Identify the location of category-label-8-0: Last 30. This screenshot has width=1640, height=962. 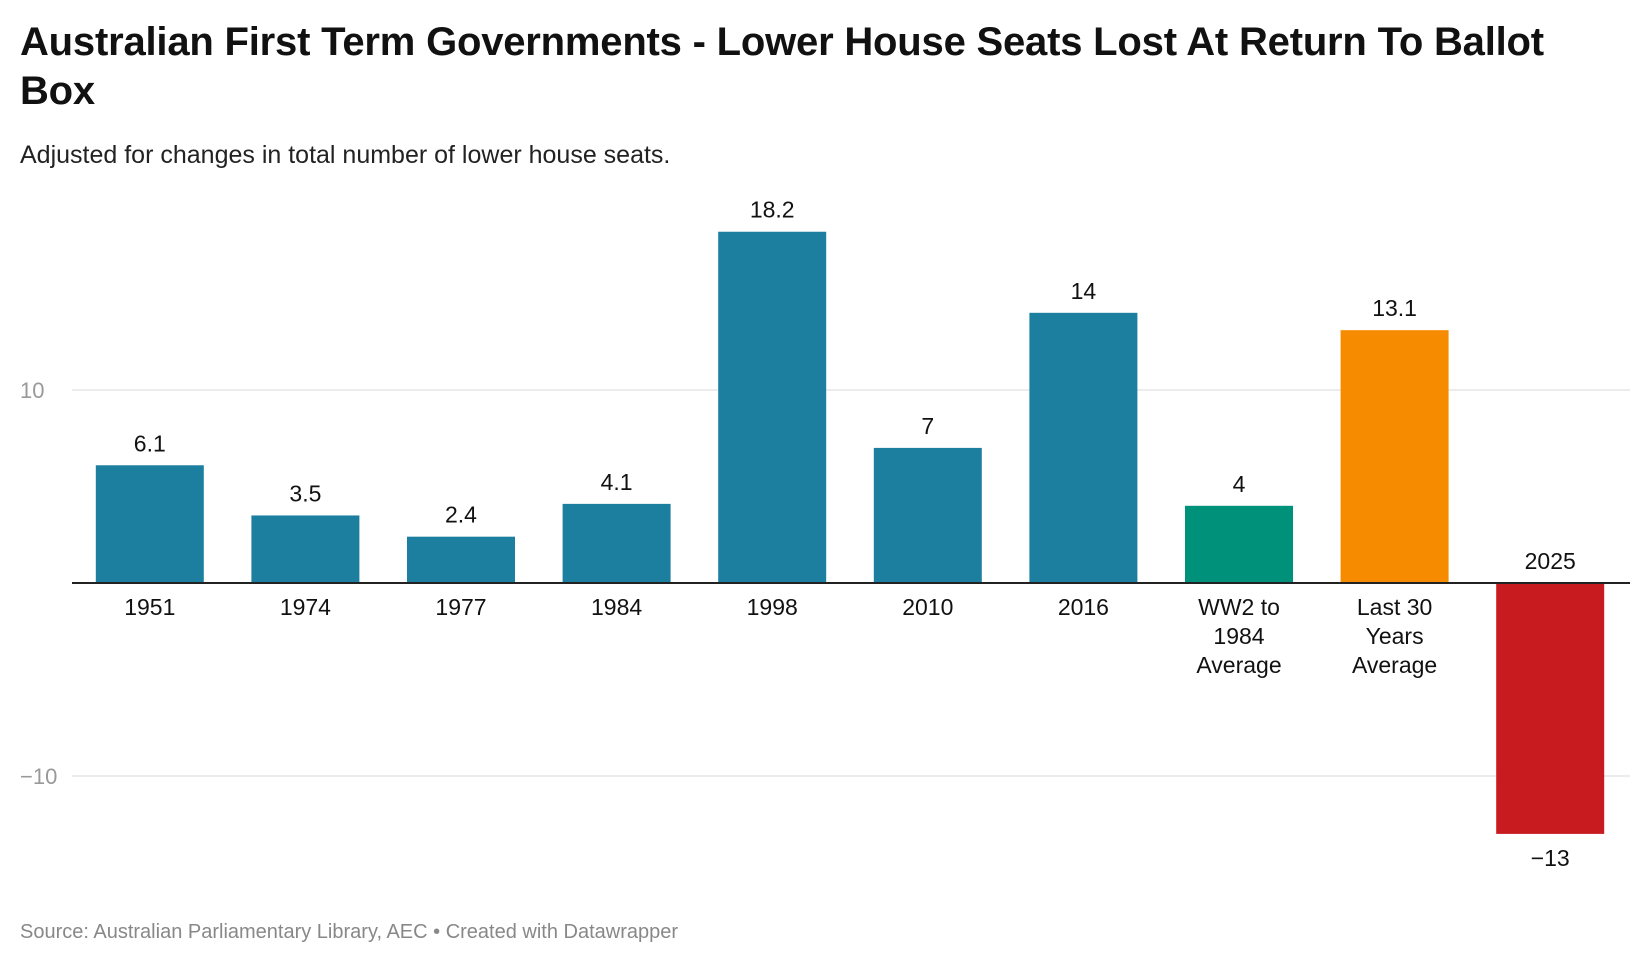
(1394, 607).